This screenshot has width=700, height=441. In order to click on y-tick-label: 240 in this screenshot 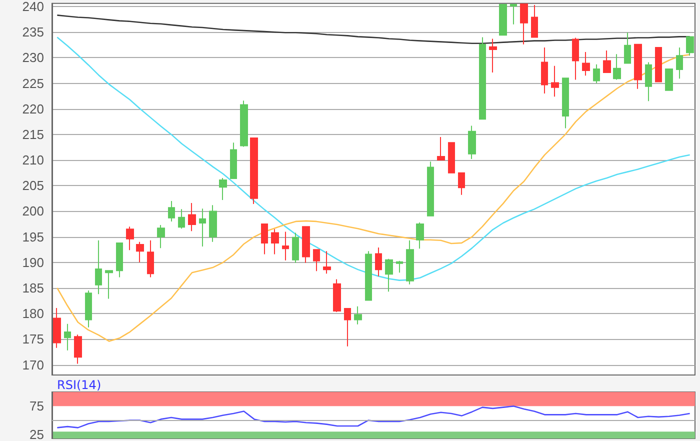, I will do `click(33, 7)`.